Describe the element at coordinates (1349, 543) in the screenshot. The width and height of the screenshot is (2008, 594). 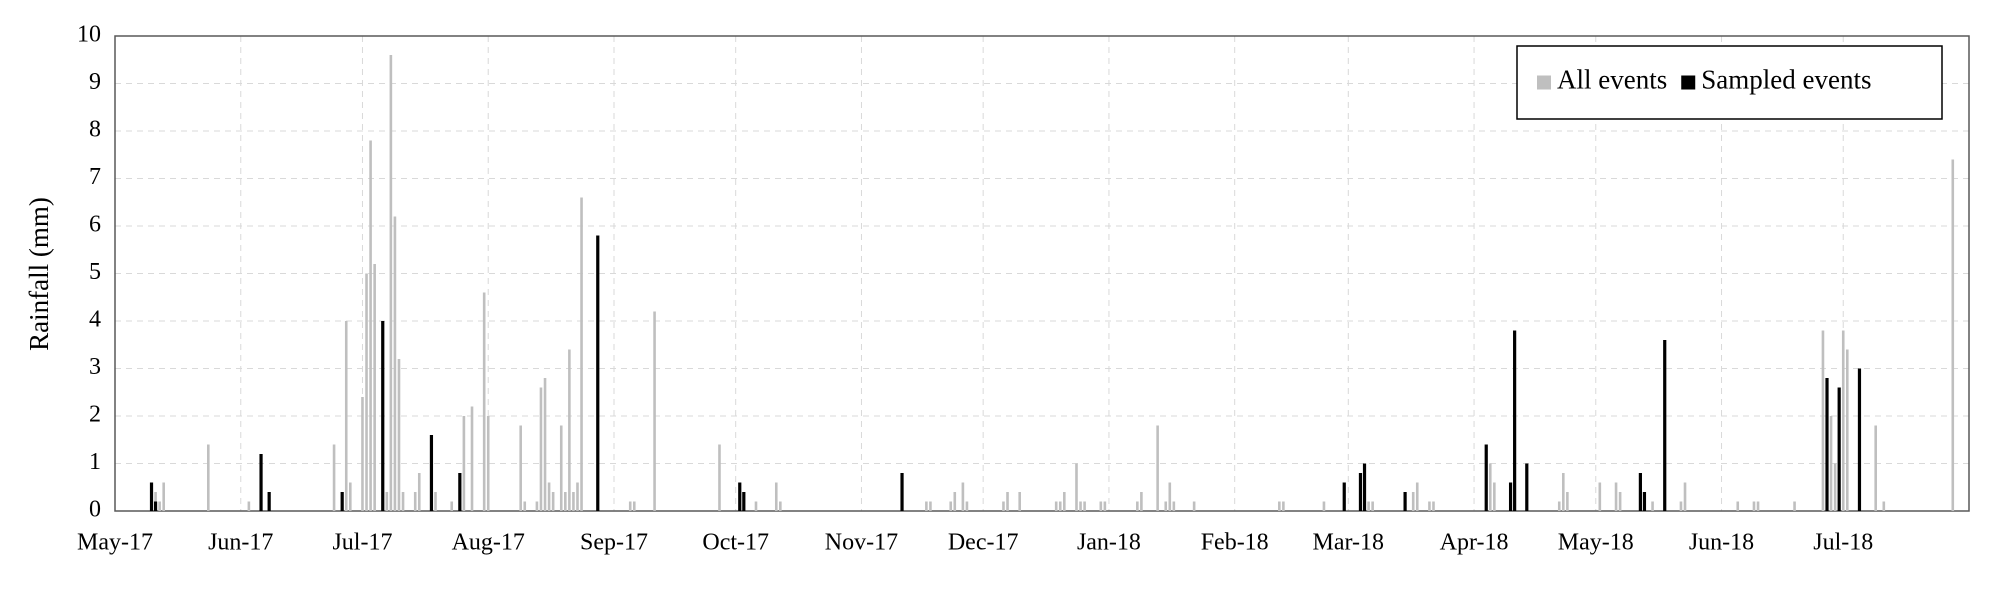
I see `x-tick-label: Mar-18` at that location.